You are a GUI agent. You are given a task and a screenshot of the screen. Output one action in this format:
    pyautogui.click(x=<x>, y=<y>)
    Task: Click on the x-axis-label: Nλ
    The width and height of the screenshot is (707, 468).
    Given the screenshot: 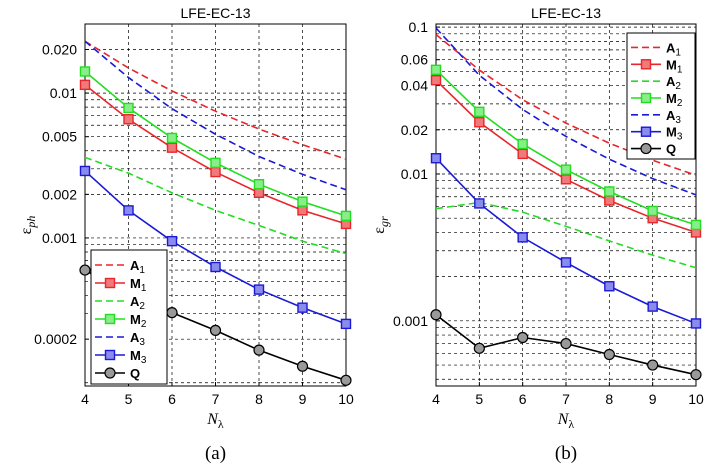 What is the action you would take?
    pyautogui.click(x=215, y=421)
    